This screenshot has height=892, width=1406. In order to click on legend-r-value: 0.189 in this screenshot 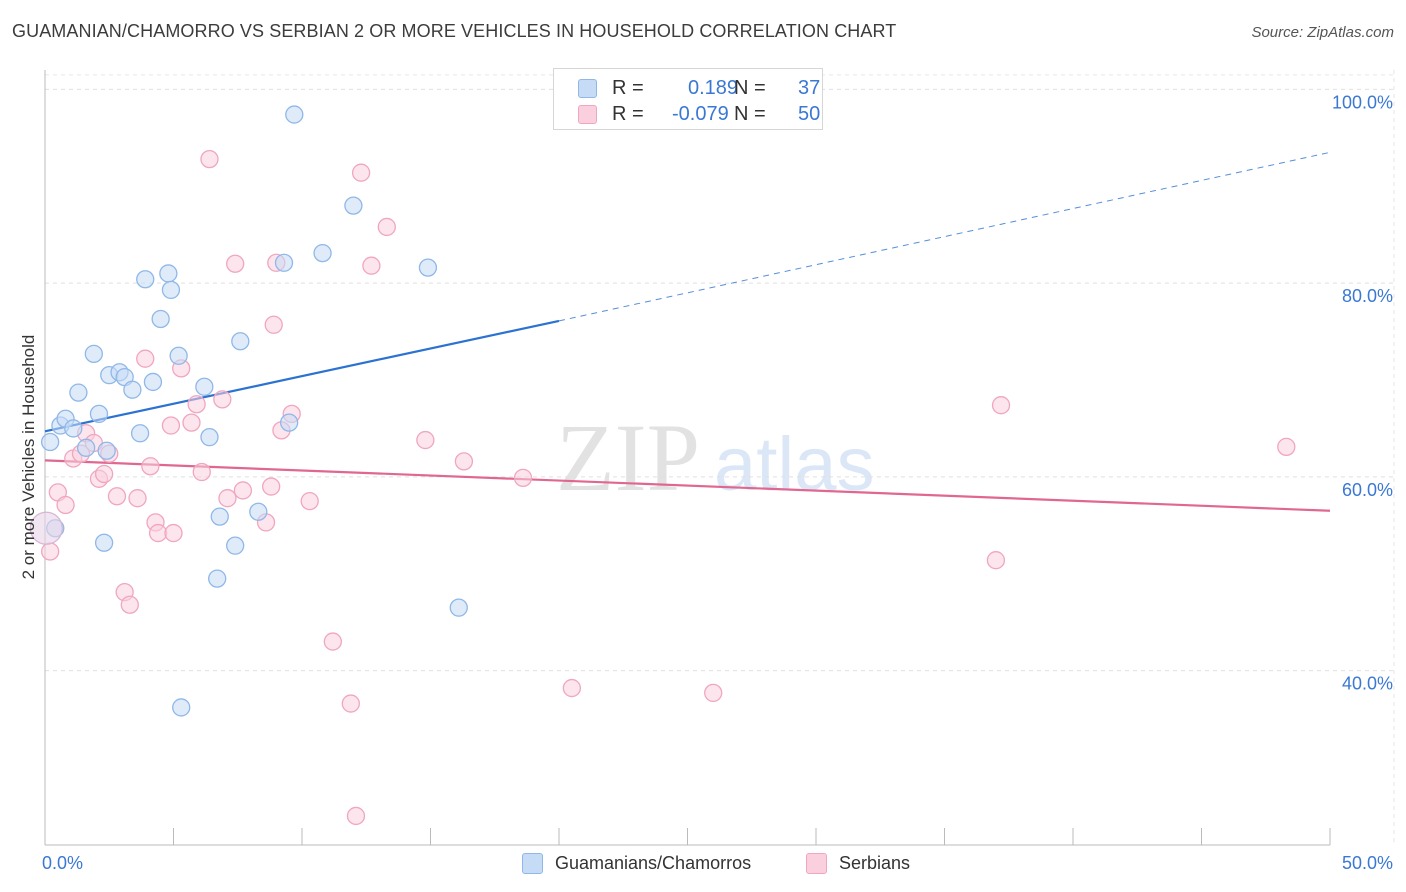, I will do `click(713, 88)`.